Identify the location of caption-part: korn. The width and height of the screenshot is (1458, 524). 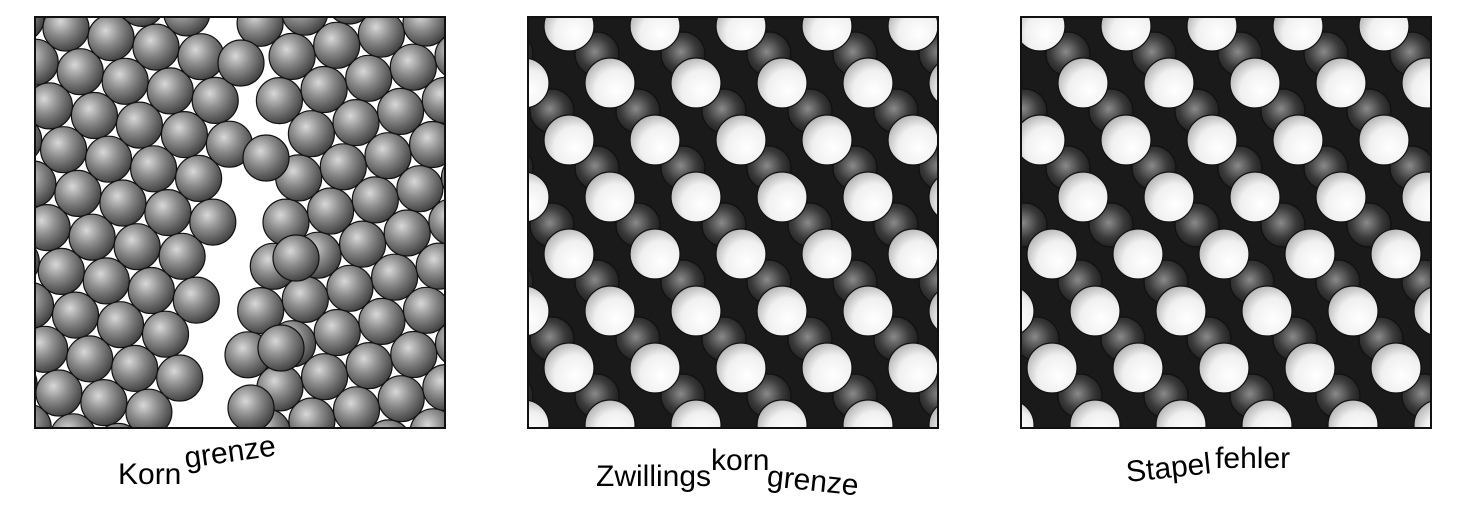
(740, 460).